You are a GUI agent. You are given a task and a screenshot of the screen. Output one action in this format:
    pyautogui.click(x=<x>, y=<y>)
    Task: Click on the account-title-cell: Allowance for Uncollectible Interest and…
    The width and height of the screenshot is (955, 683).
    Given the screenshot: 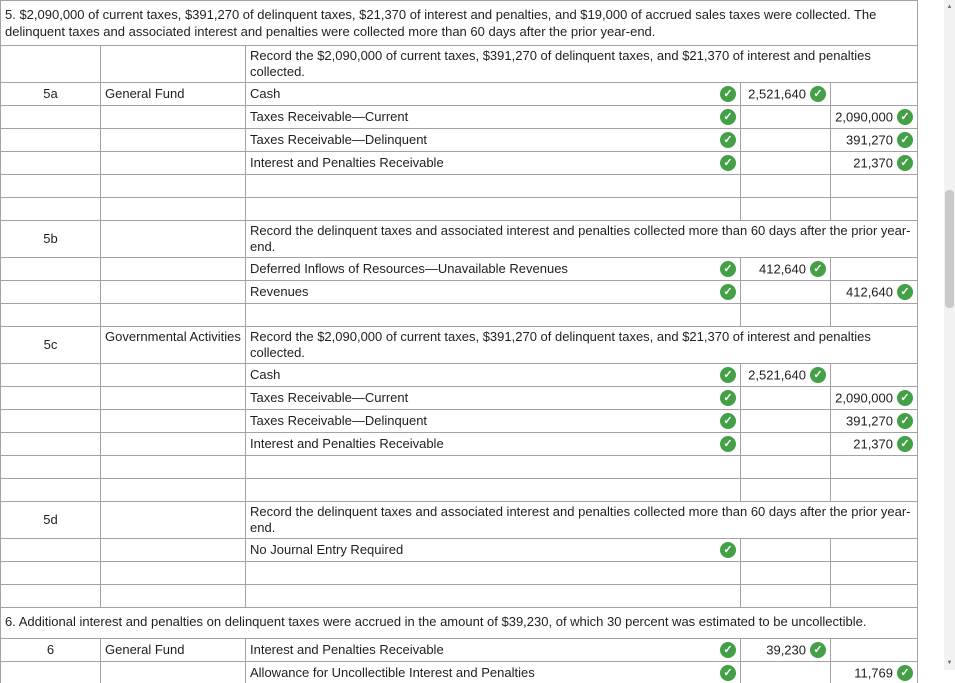 What is the action you would take?
    pyautogui.click(x=493, y=672)
    